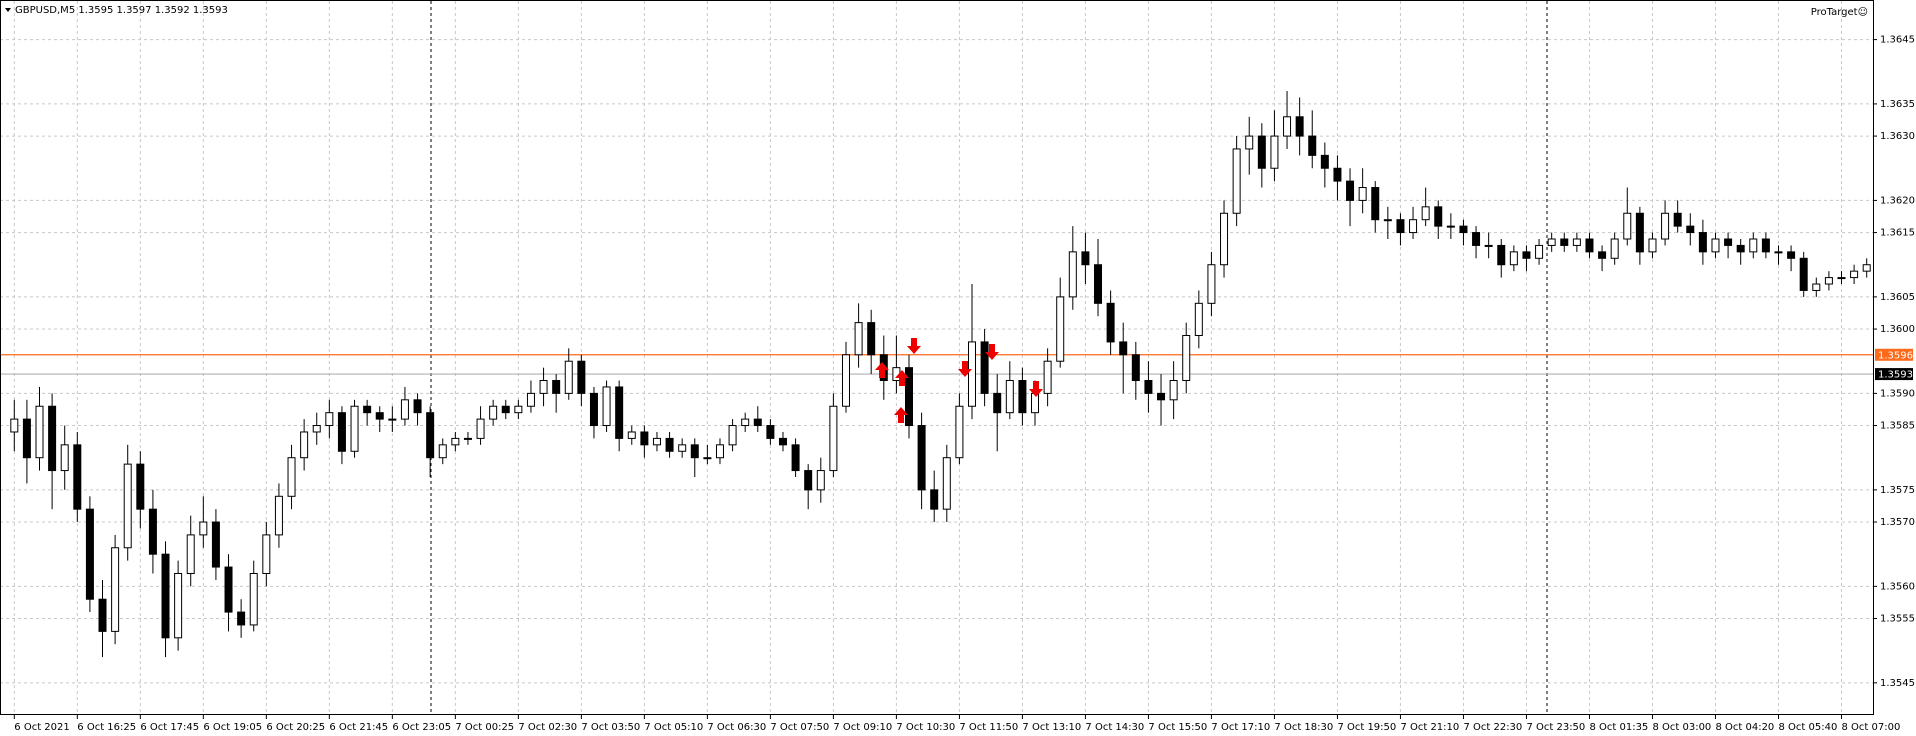  Describe the element at coordinates (1036, 389) in the screenshot. I see `sell-arrow` at that location.